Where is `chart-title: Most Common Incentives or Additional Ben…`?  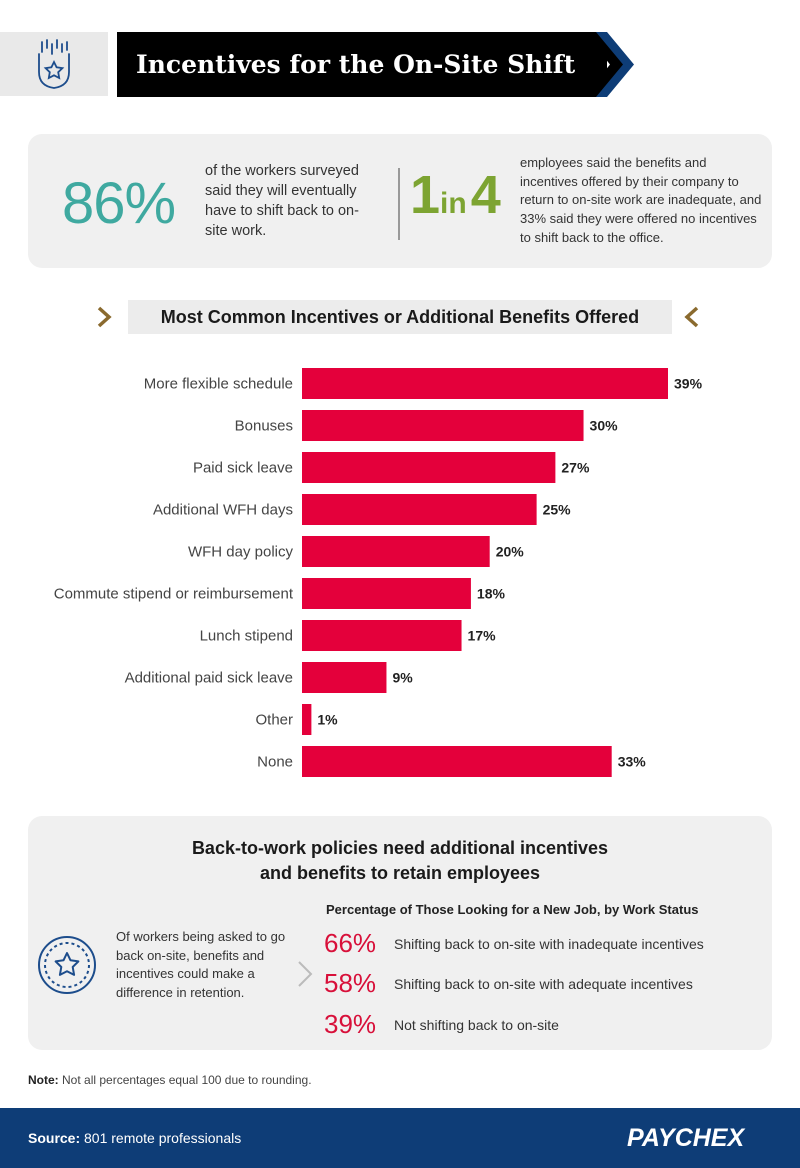
chart-title: Most Common Incentives or Additional Ben… is located at coordinates (400, 317).